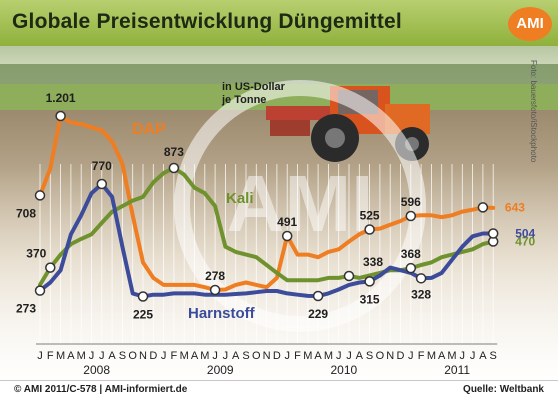  What do you see at coordinates (533, 111) in the screenshot?
I see `photo-credit: Foto: bauersfoto/iStockphoto` at bounding box center [533, 111].